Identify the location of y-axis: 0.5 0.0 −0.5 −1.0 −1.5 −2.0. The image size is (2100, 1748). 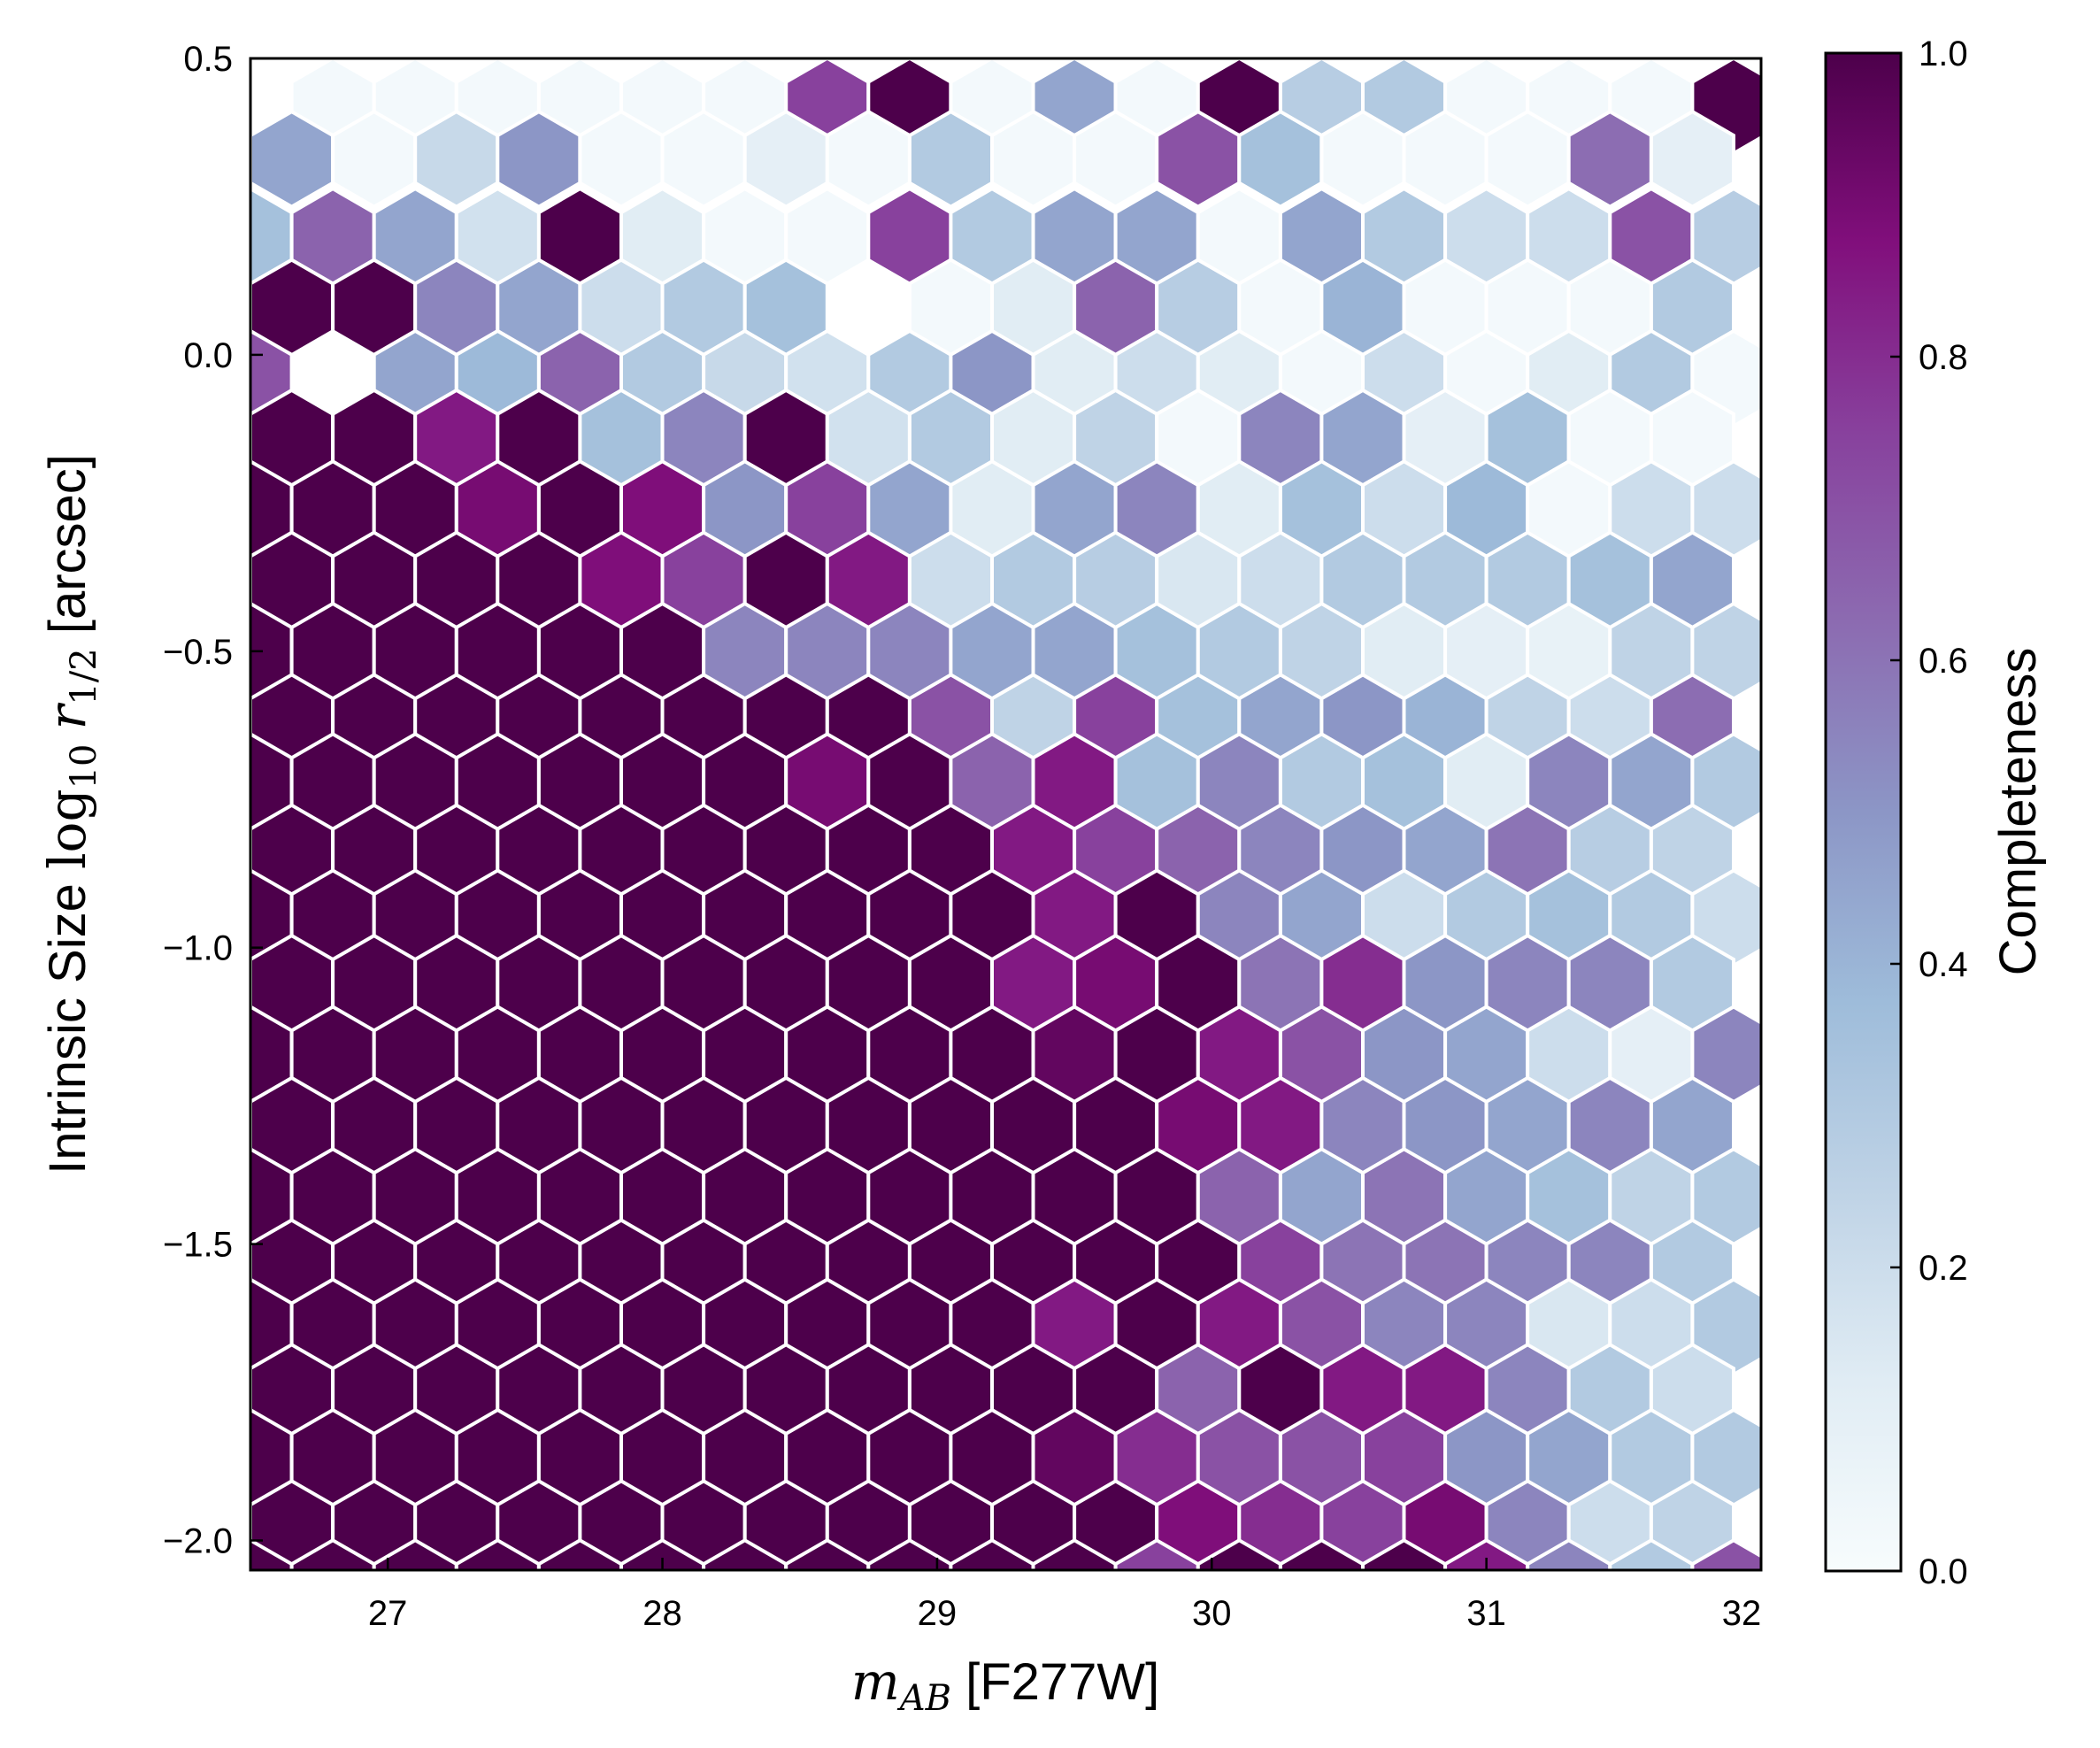
(213, 801).